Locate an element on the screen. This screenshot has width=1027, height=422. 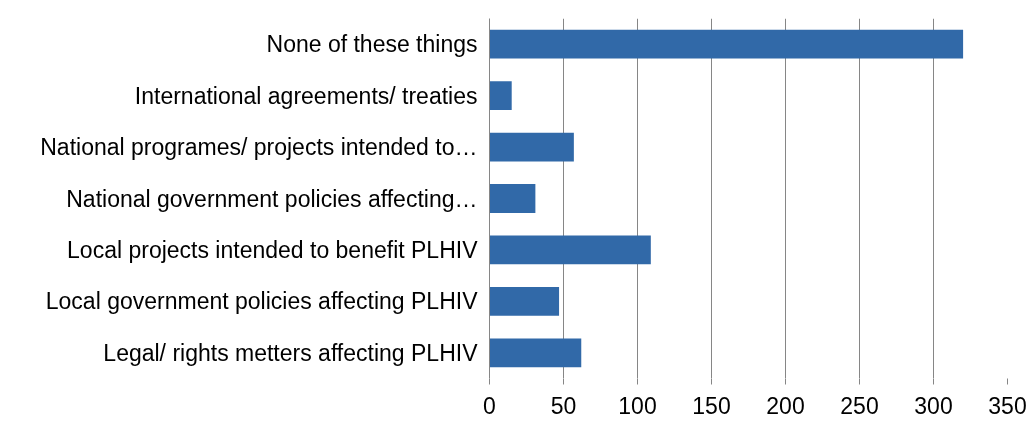
x-tick-label: 150 is located at coordinates (711, 405).